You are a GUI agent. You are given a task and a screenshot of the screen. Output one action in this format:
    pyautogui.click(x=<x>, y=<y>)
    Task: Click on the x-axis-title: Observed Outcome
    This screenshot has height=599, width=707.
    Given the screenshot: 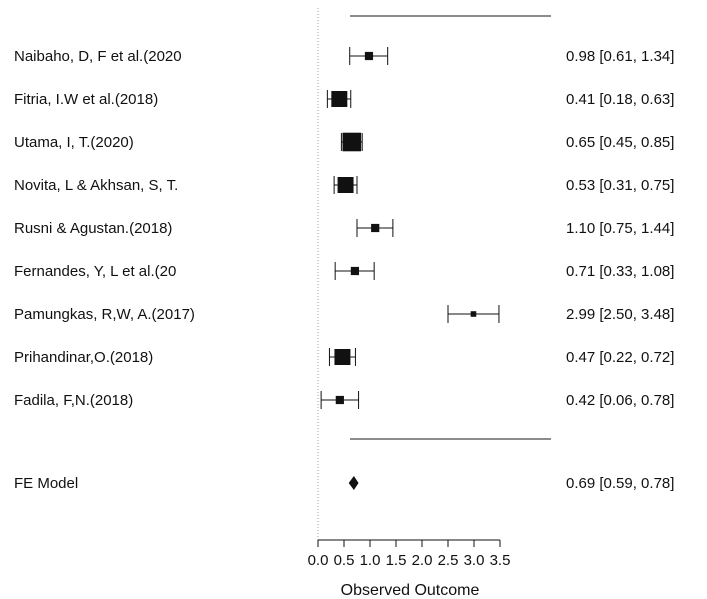 What is the action you would take?
    pyautogui.click(x=410, y=590)
    